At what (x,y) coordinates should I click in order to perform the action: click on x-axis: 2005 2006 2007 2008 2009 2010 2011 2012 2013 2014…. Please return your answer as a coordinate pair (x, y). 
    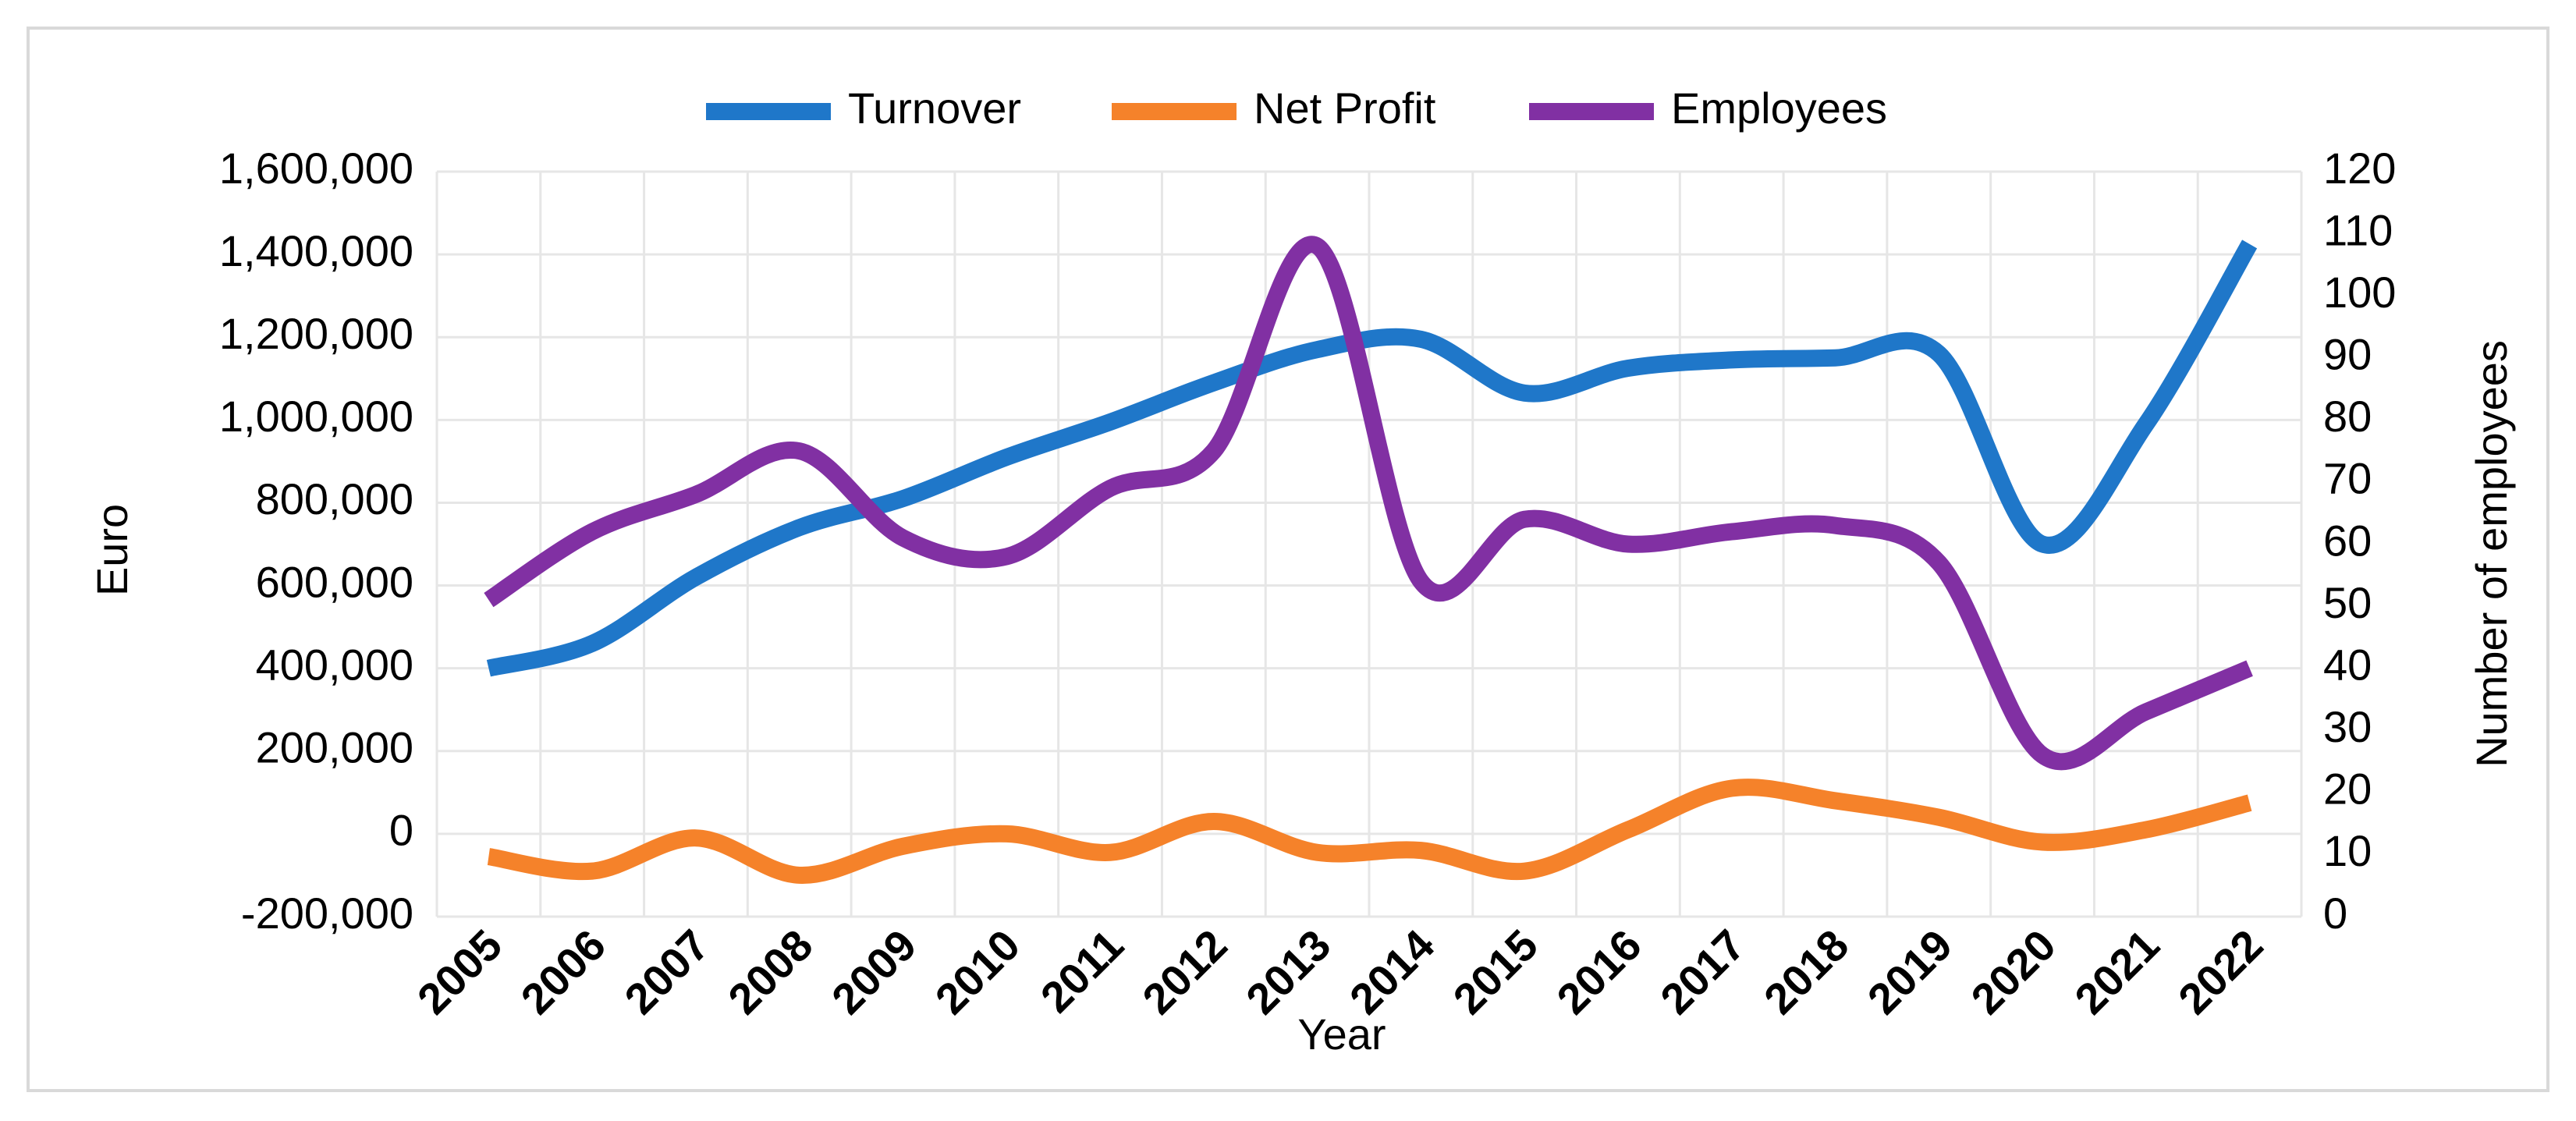
    Looking at the image, I should click on (1340, 971).